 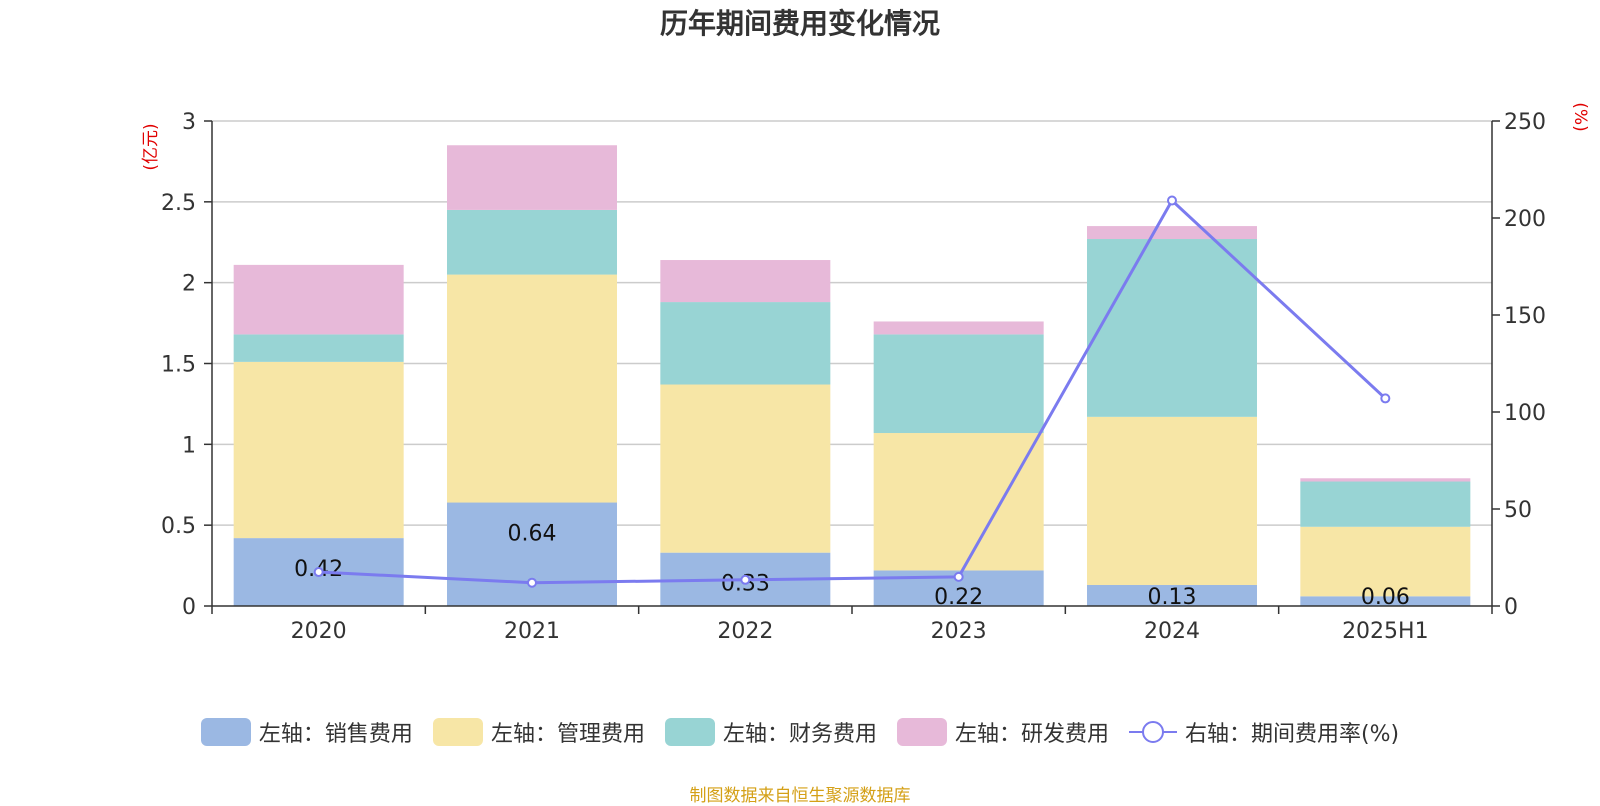 What do you see at coordinates (800, 796) in the screenshot?
I see `source-note: 制图数据来自恒生聚源数据库` at bounding box center [800, 796].